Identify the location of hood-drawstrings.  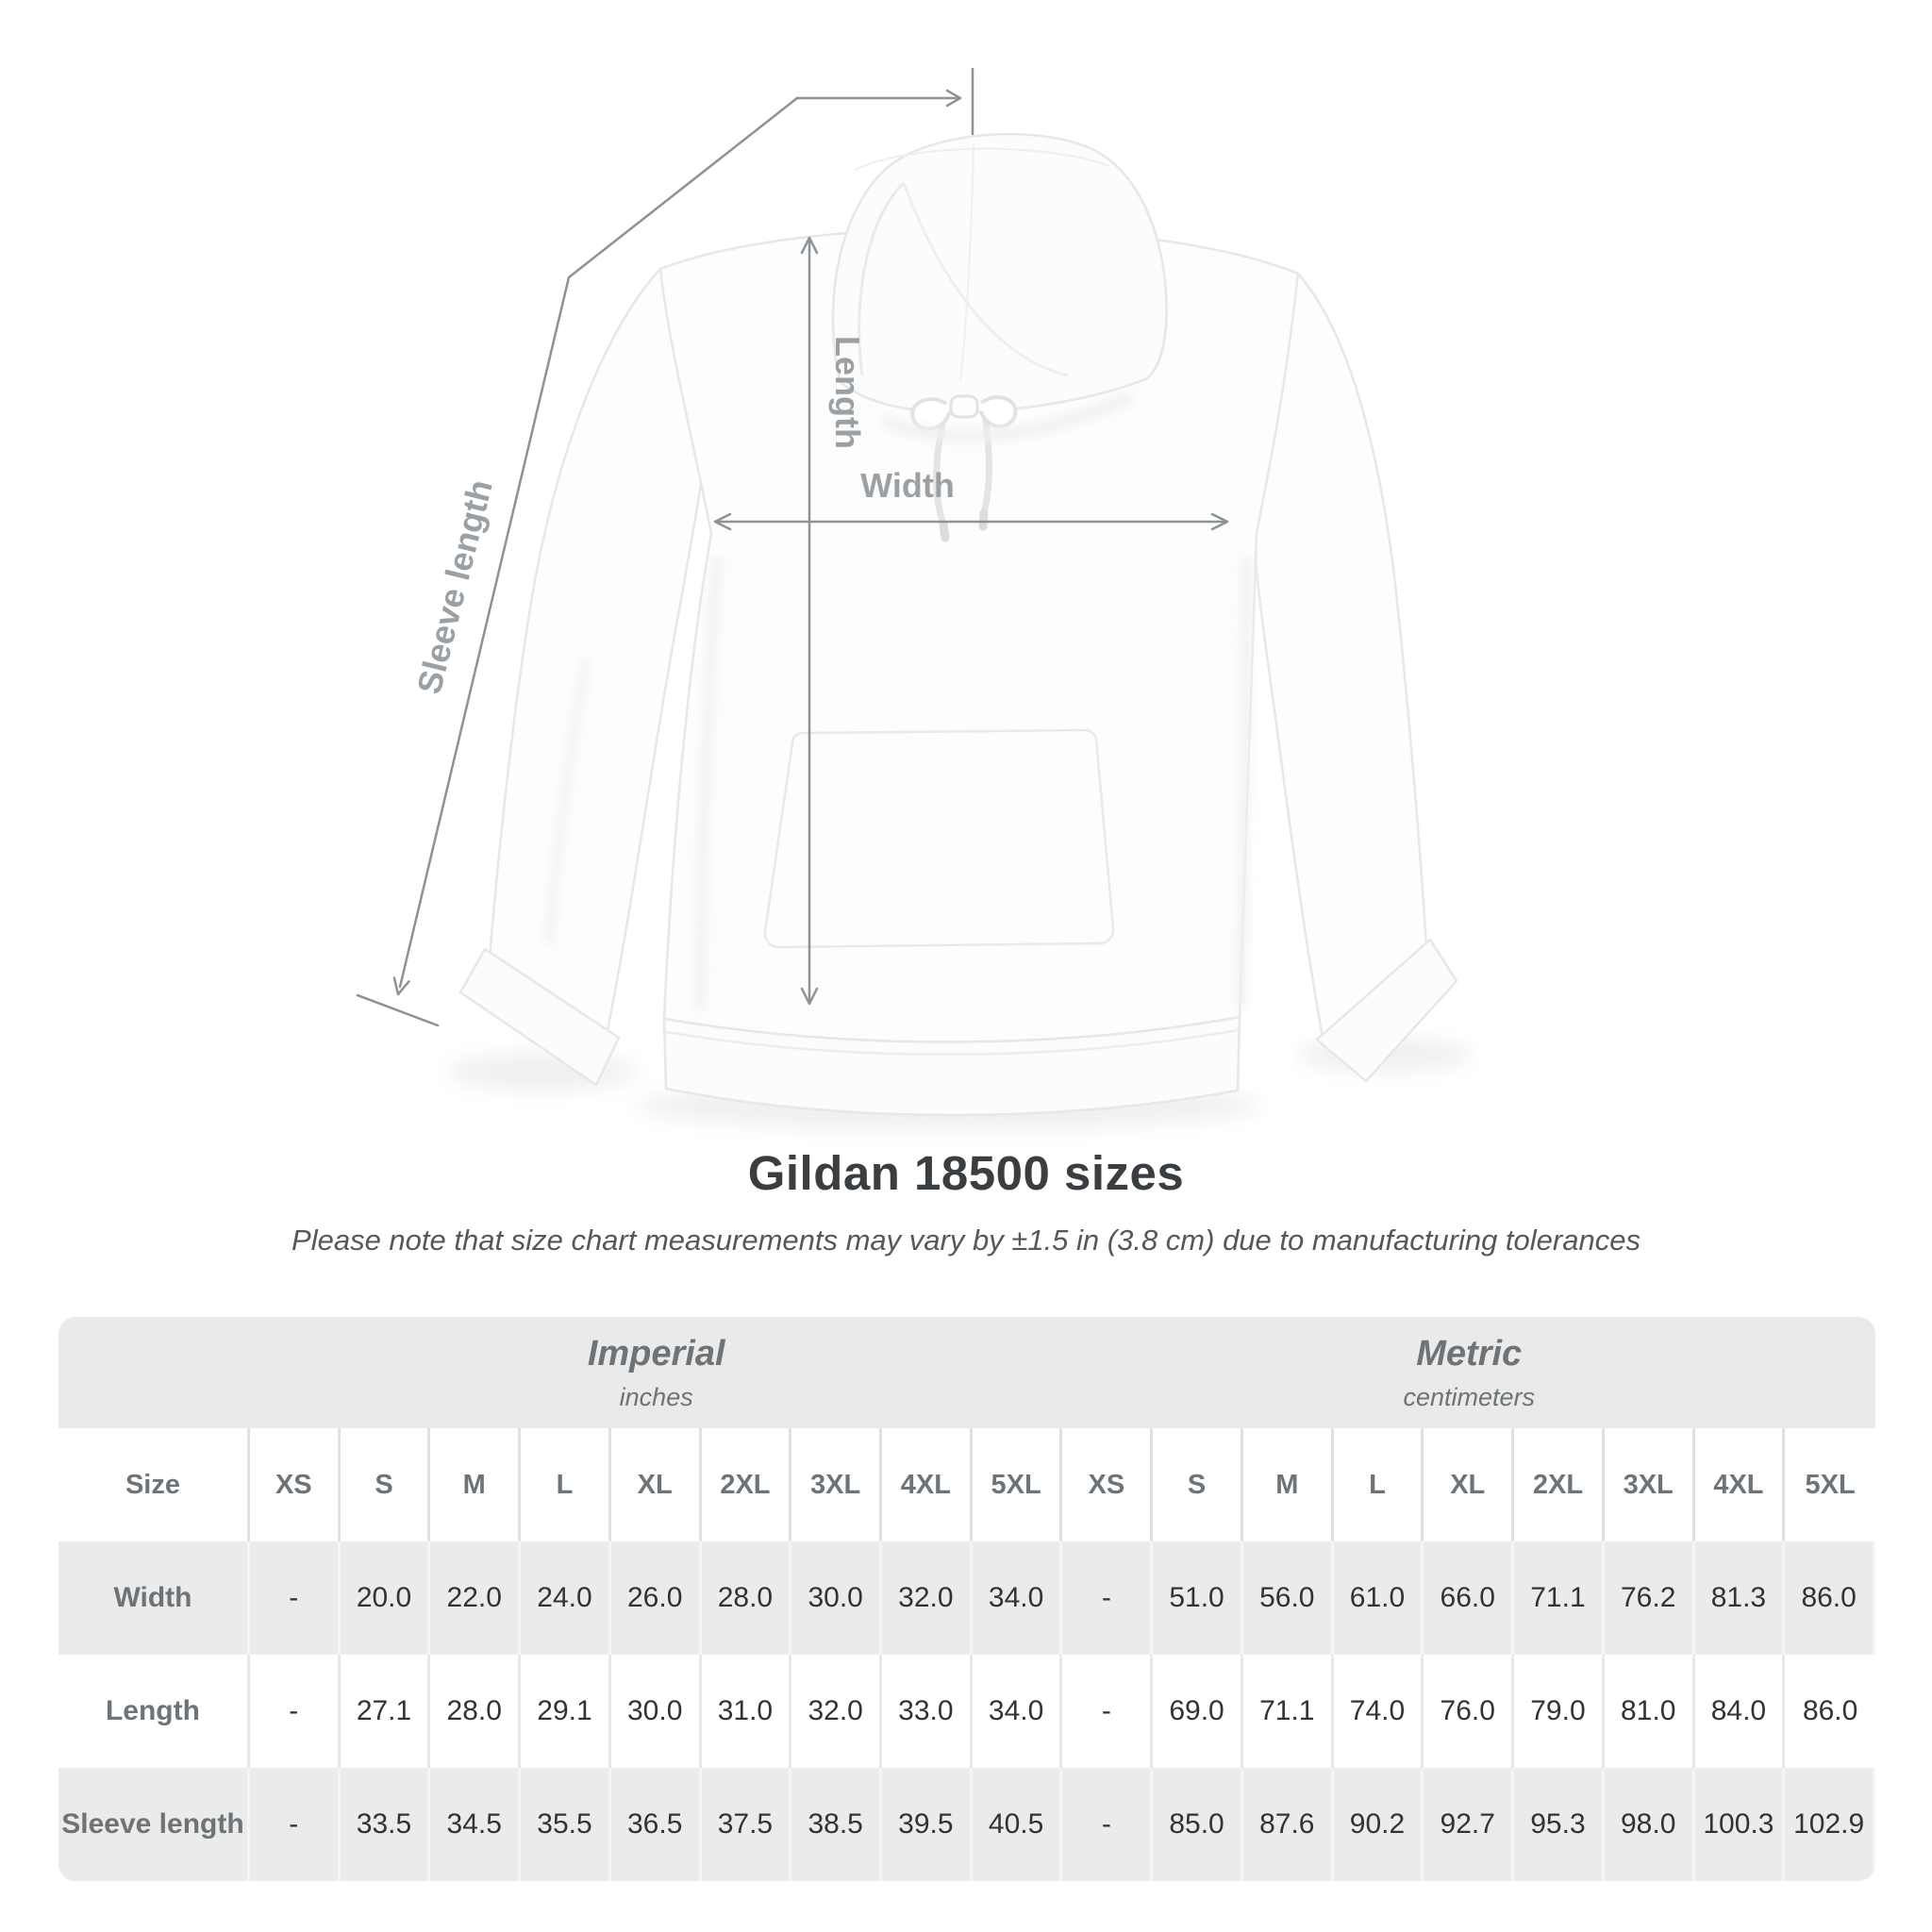
(964, 468).